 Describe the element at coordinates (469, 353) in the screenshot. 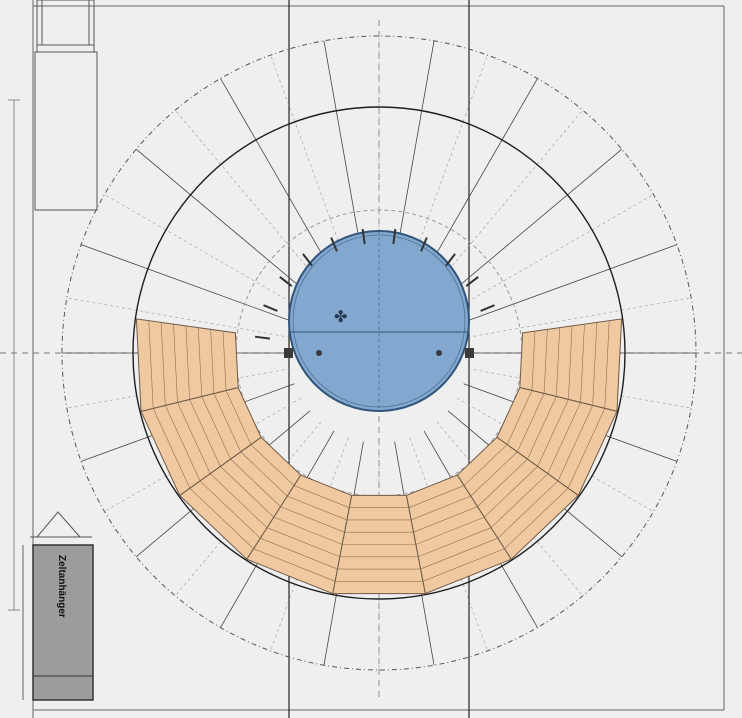

I see `right-mast` at that location.